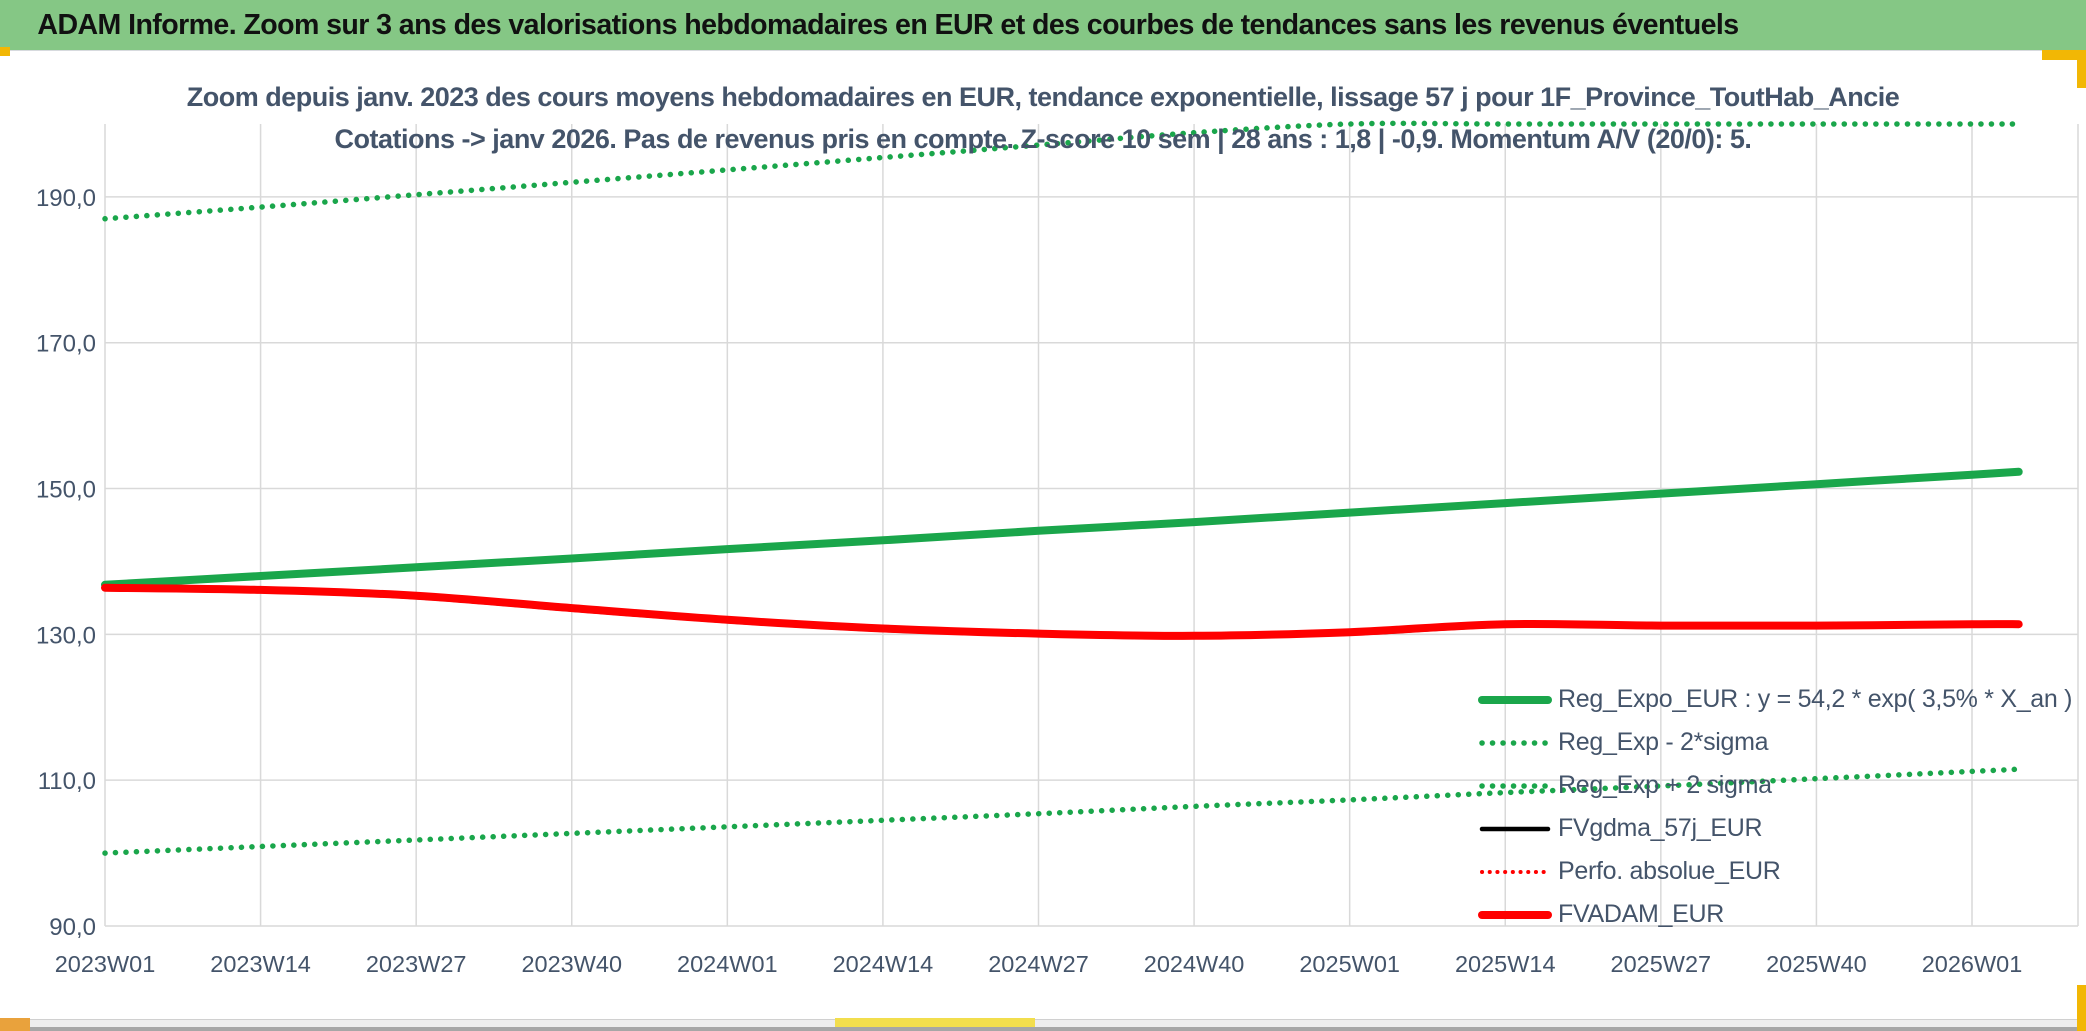 The width and height of the screenshot is (2086, 1031). I want to click on x-tick-label: 2023W14, so click(260, 964).